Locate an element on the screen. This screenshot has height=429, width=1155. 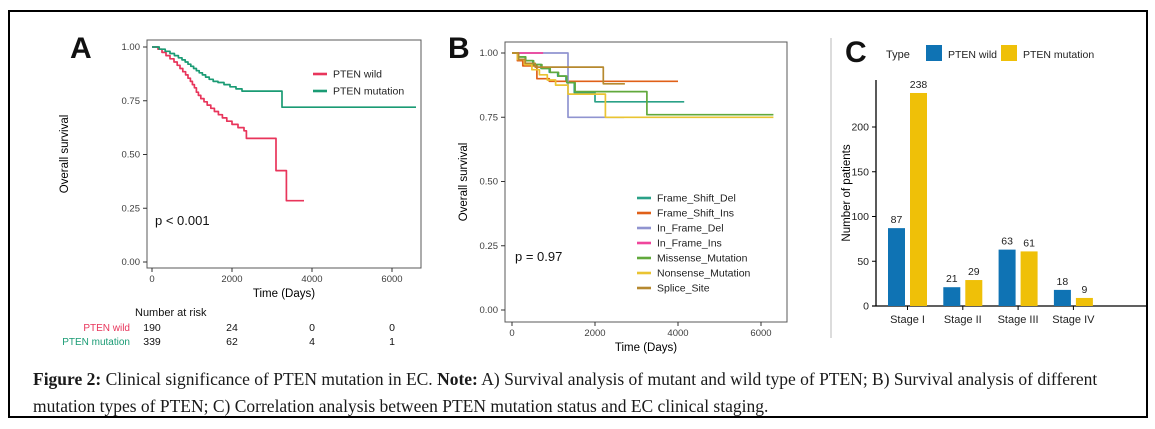
legend-label: In_Frame_Del is located at coordinates (690, 229).